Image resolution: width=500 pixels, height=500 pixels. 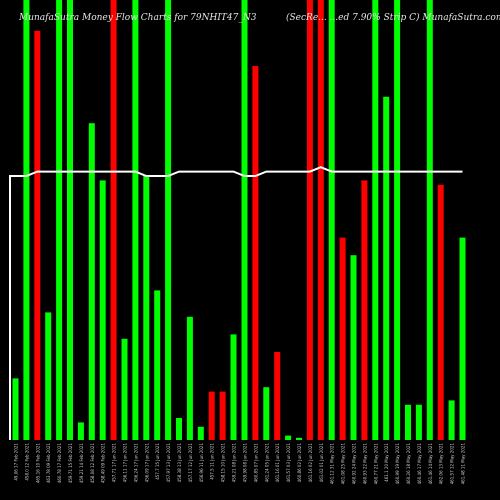 What do you see at coordinates (81, 463) in the screenshot?
I see `x-tick-label: 459.21 14 Feb 2021` at bounding box center [81, 463].